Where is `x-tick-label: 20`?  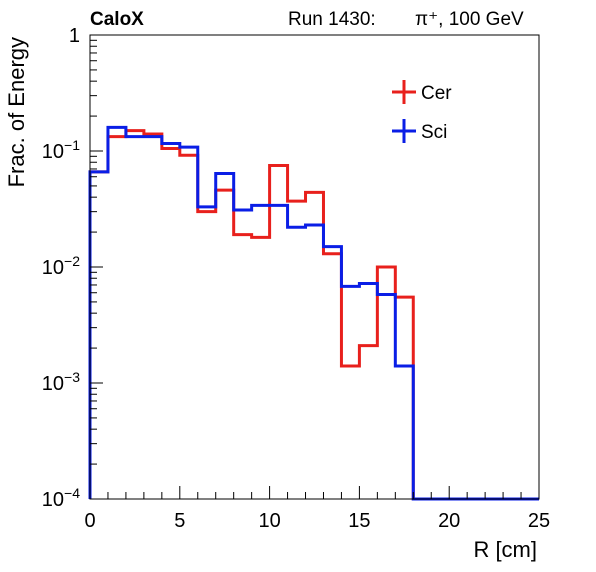
x-tick-label: 20 is located at coordinates (449, 521).